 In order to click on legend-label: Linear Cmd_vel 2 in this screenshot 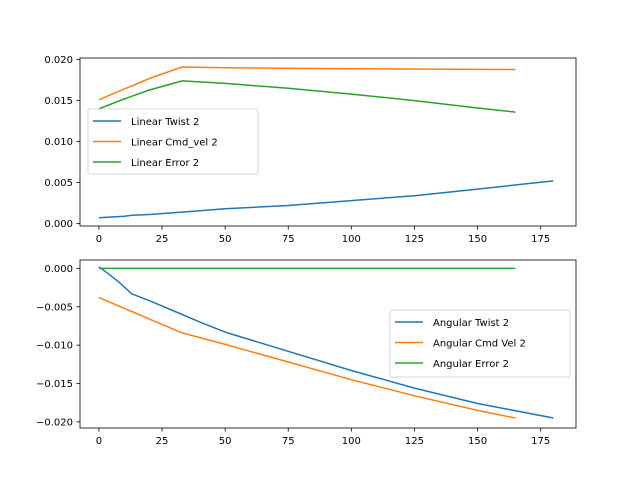, I will do `click(174, 143)`.